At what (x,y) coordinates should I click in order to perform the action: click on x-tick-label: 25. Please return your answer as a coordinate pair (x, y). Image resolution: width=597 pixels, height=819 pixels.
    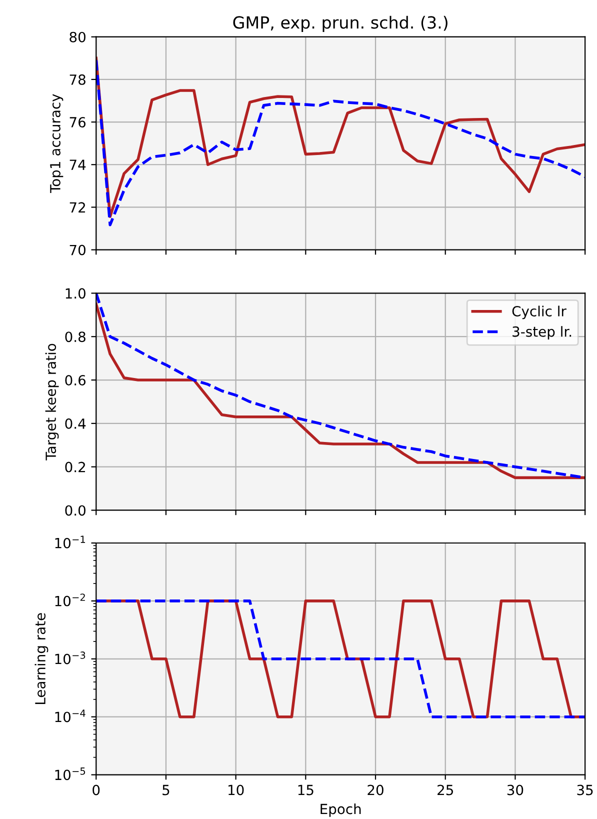
    Looking at the image, I should click on (445, 790).